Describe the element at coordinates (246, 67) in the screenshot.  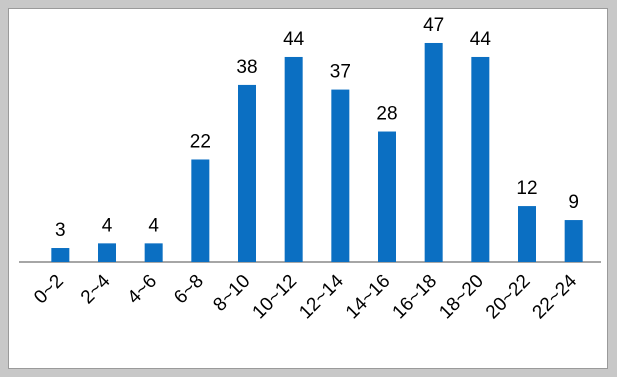
I see `data-label: 38` at that location.